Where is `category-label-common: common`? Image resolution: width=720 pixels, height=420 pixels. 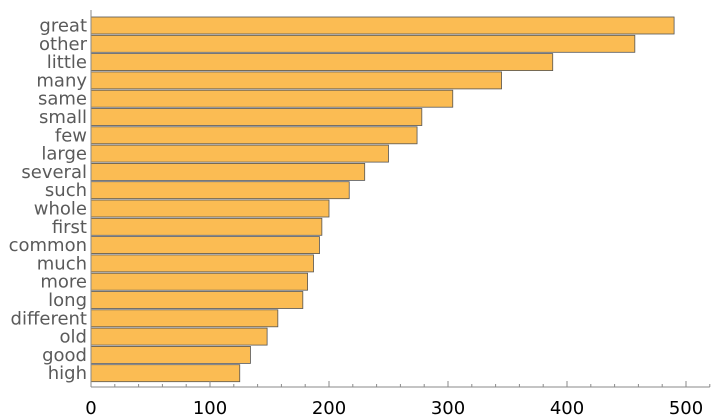
category-label-common: common is located at coordinates (48, 245).